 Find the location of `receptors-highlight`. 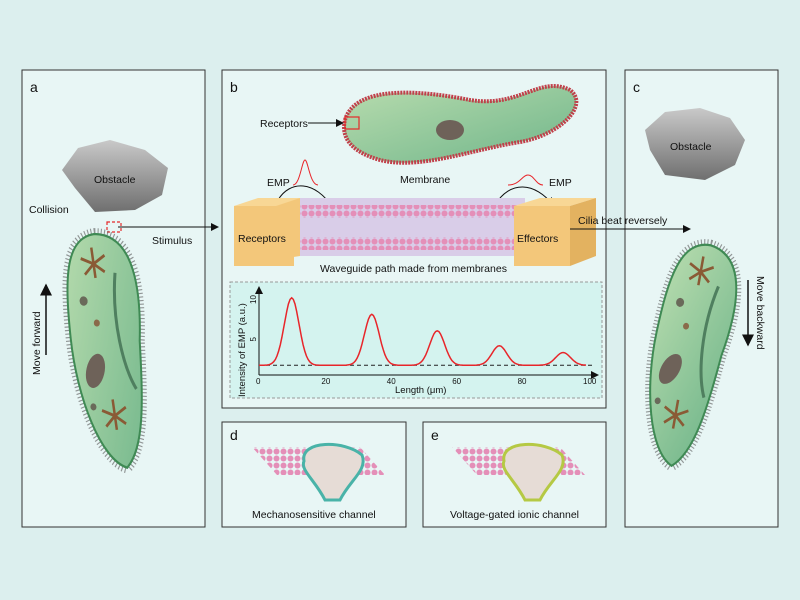

receptors-highlight is located at coordinates (352, 123).